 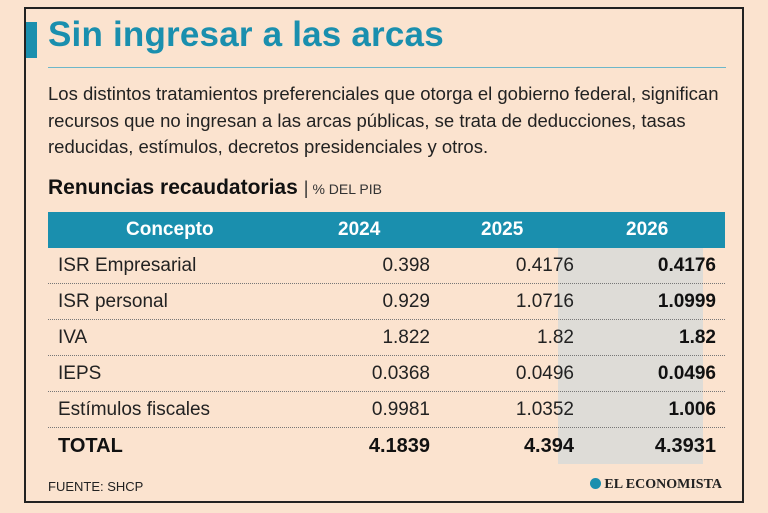 I want to click on brand-dot-icon, so click(x=596, y=483).